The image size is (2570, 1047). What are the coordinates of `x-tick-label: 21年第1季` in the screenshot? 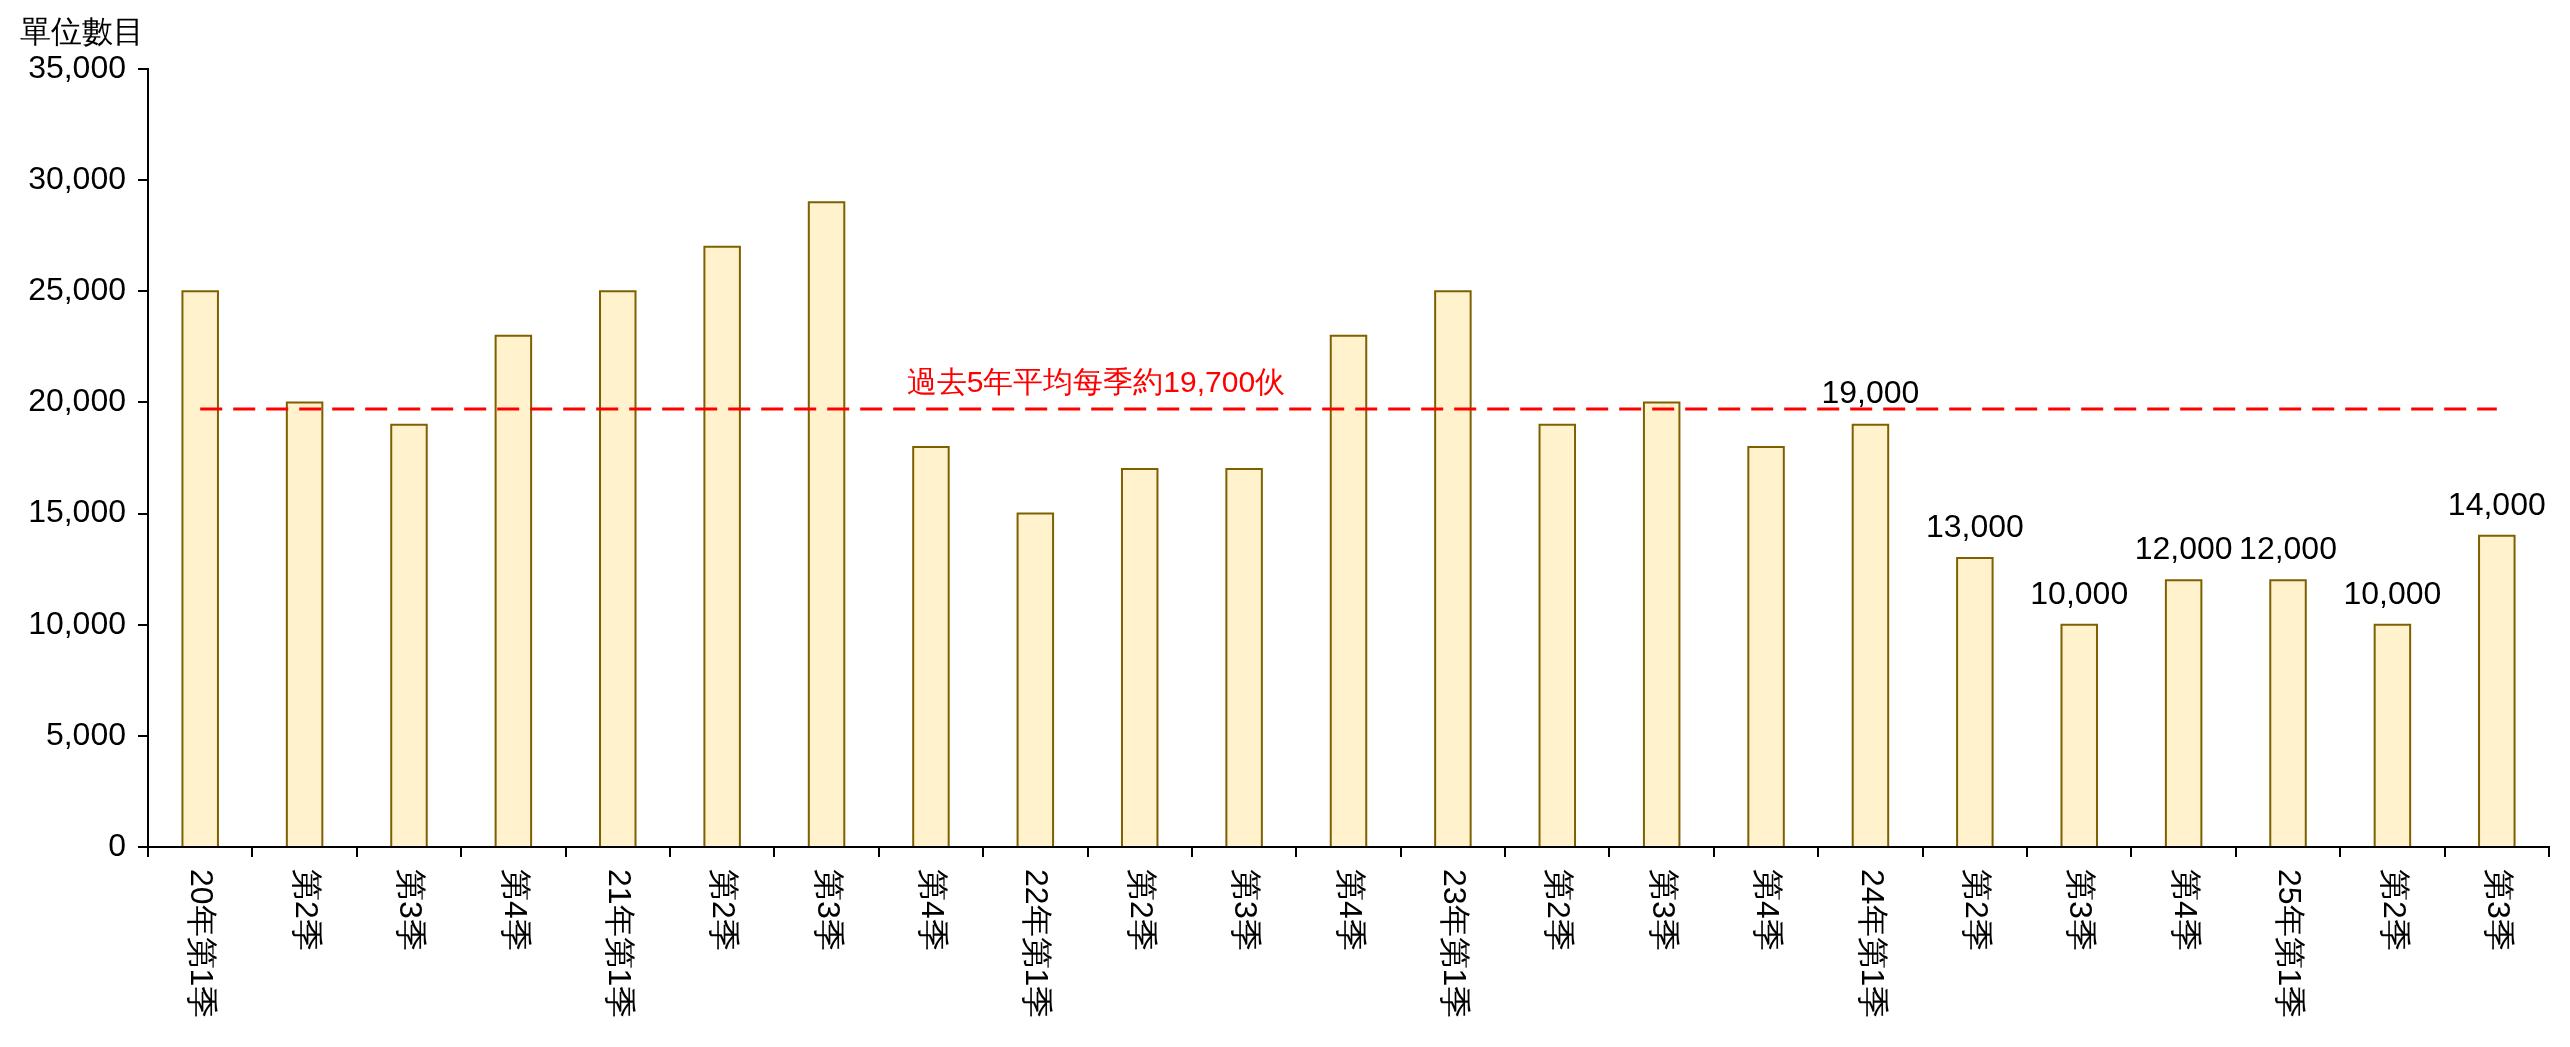 It's located at (619, 944).